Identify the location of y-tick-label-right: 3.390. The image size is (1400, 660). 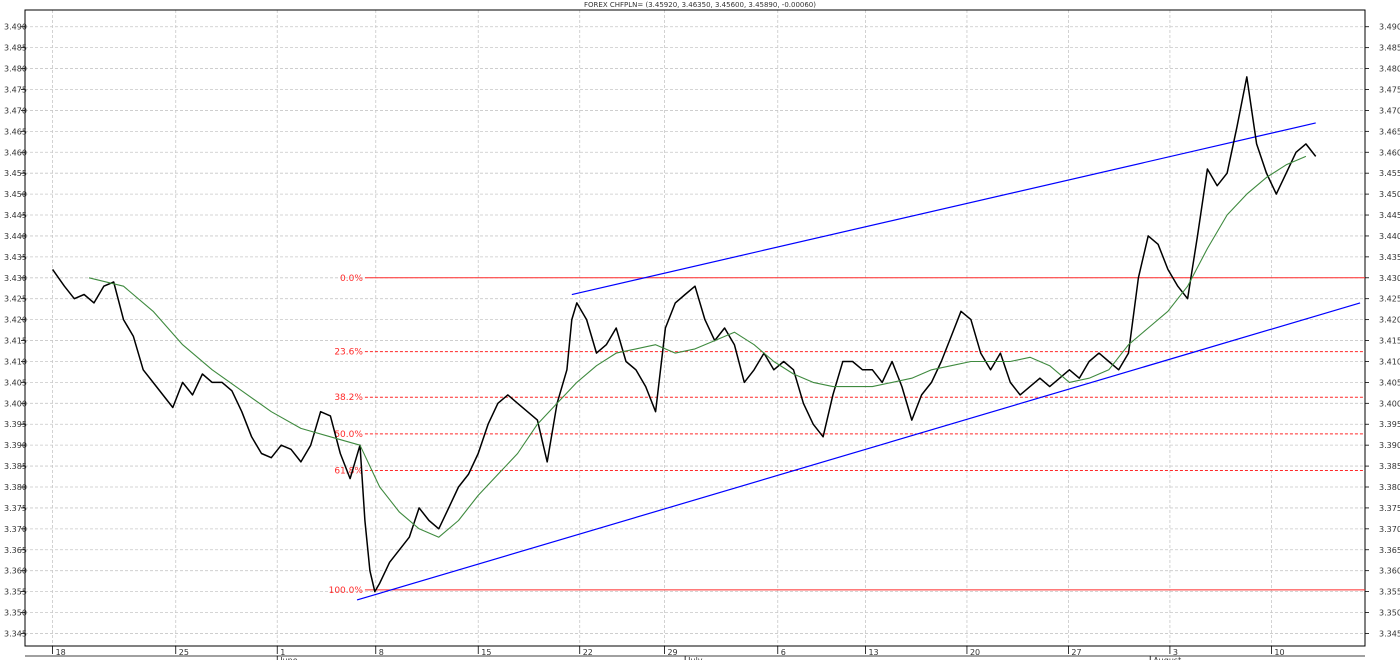
(1389, 445).